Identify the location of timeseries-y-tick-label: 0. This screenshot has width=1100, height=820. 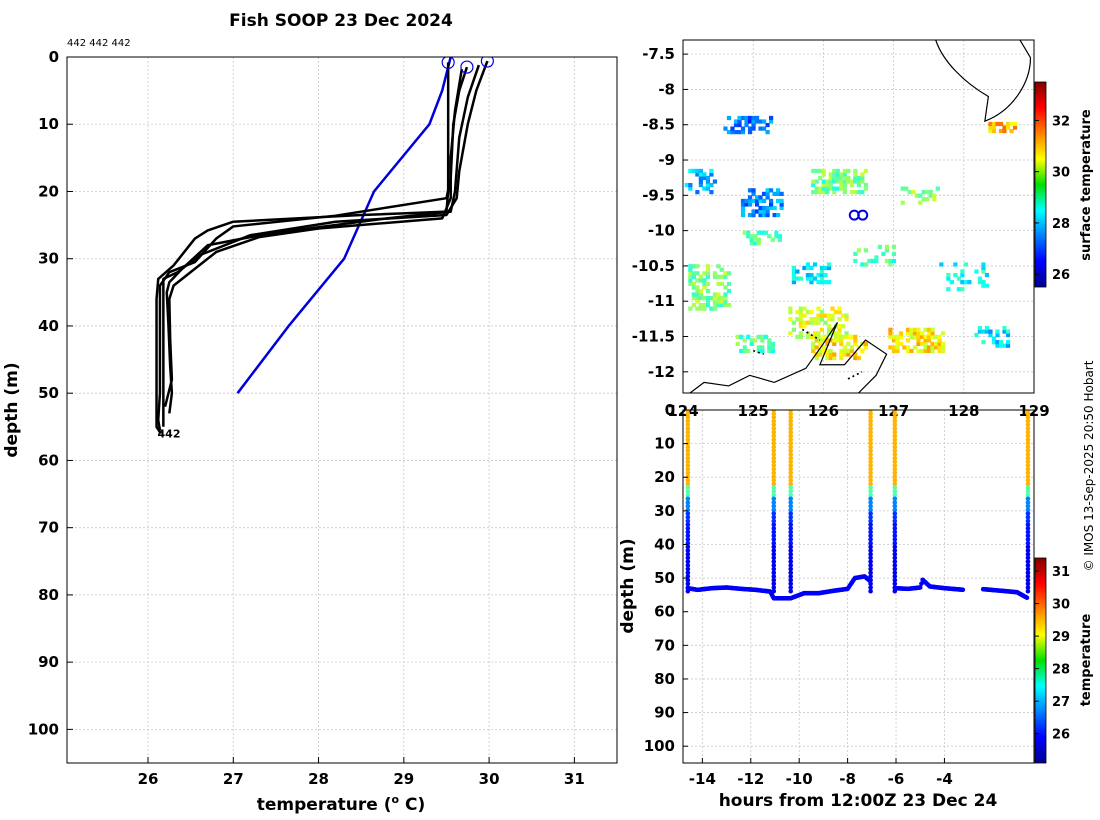
(670, 410).